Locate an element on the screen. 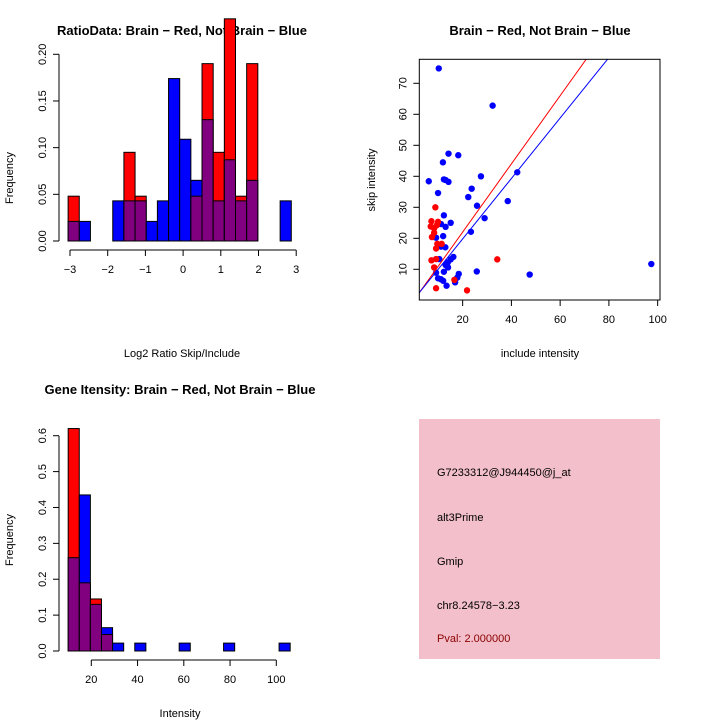  ratio-histogram-ylabel: Frequency is located at coordinates (10, 178).